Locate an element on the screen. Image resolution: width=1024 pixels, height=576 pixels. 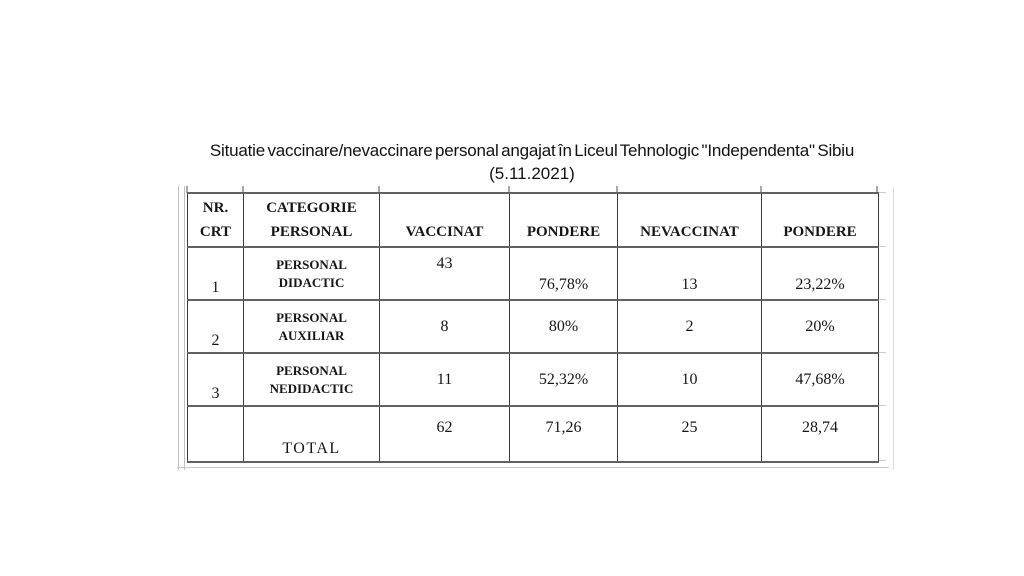
header-nevaccinat: NEVACCINAT is located at coordinates (689, 220).